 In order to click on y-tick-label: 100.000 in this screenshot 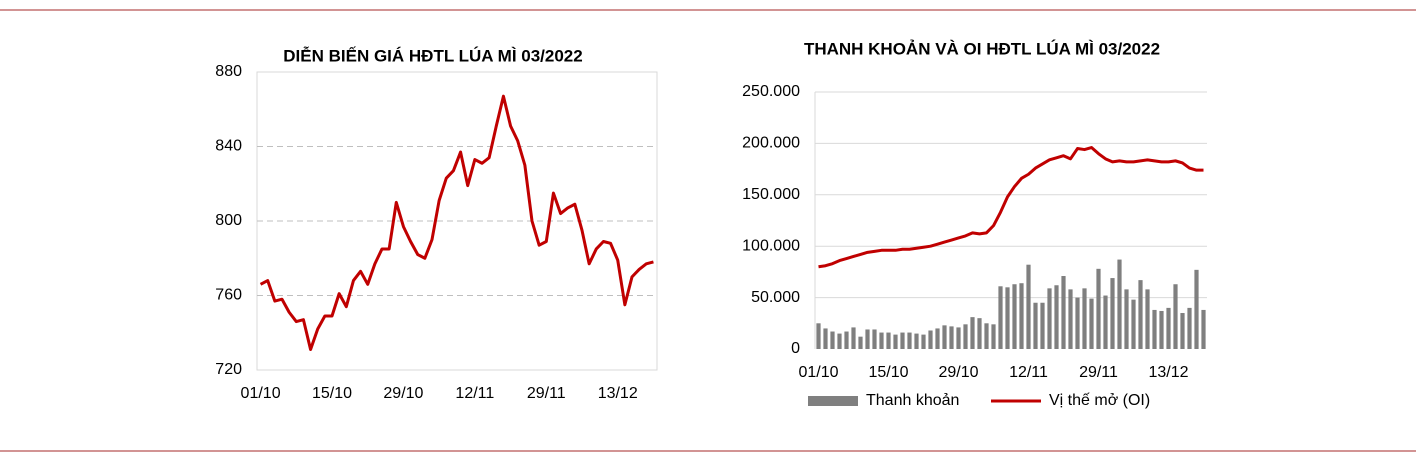, I will do `click(771, 245)`.